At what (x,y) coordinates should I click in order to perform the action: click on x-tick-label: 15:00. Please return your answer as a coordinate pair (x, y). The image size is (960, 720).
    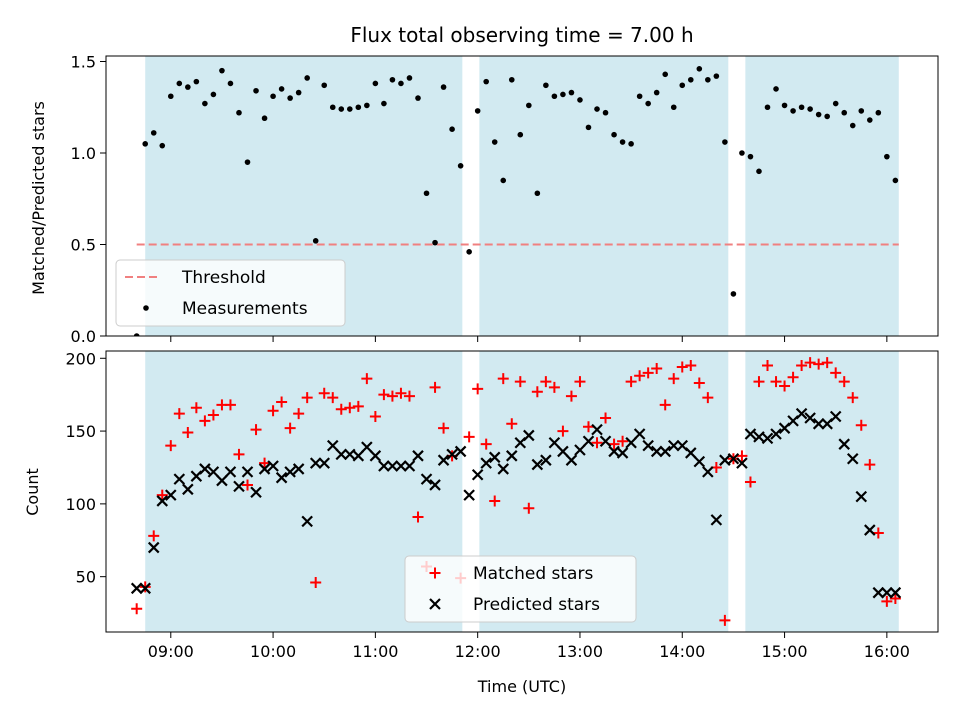
    Looking at the image, I should click on (785, 651).